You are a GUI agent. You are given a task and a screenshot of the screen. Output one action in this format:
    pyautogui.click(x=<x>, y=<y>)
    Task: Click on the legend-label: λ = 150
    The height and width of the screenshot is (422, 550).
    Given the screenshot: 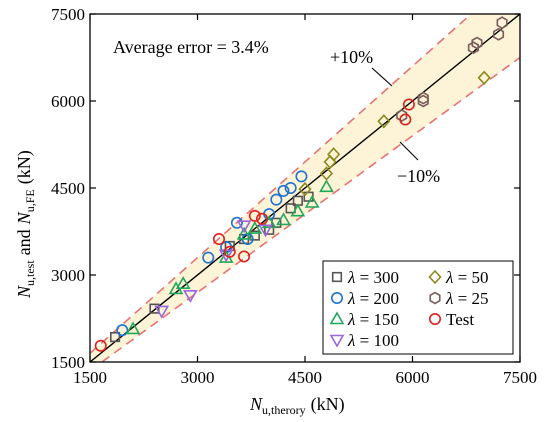 What is the action you would take?
    pyautogui.click(x=373, y=319)
    